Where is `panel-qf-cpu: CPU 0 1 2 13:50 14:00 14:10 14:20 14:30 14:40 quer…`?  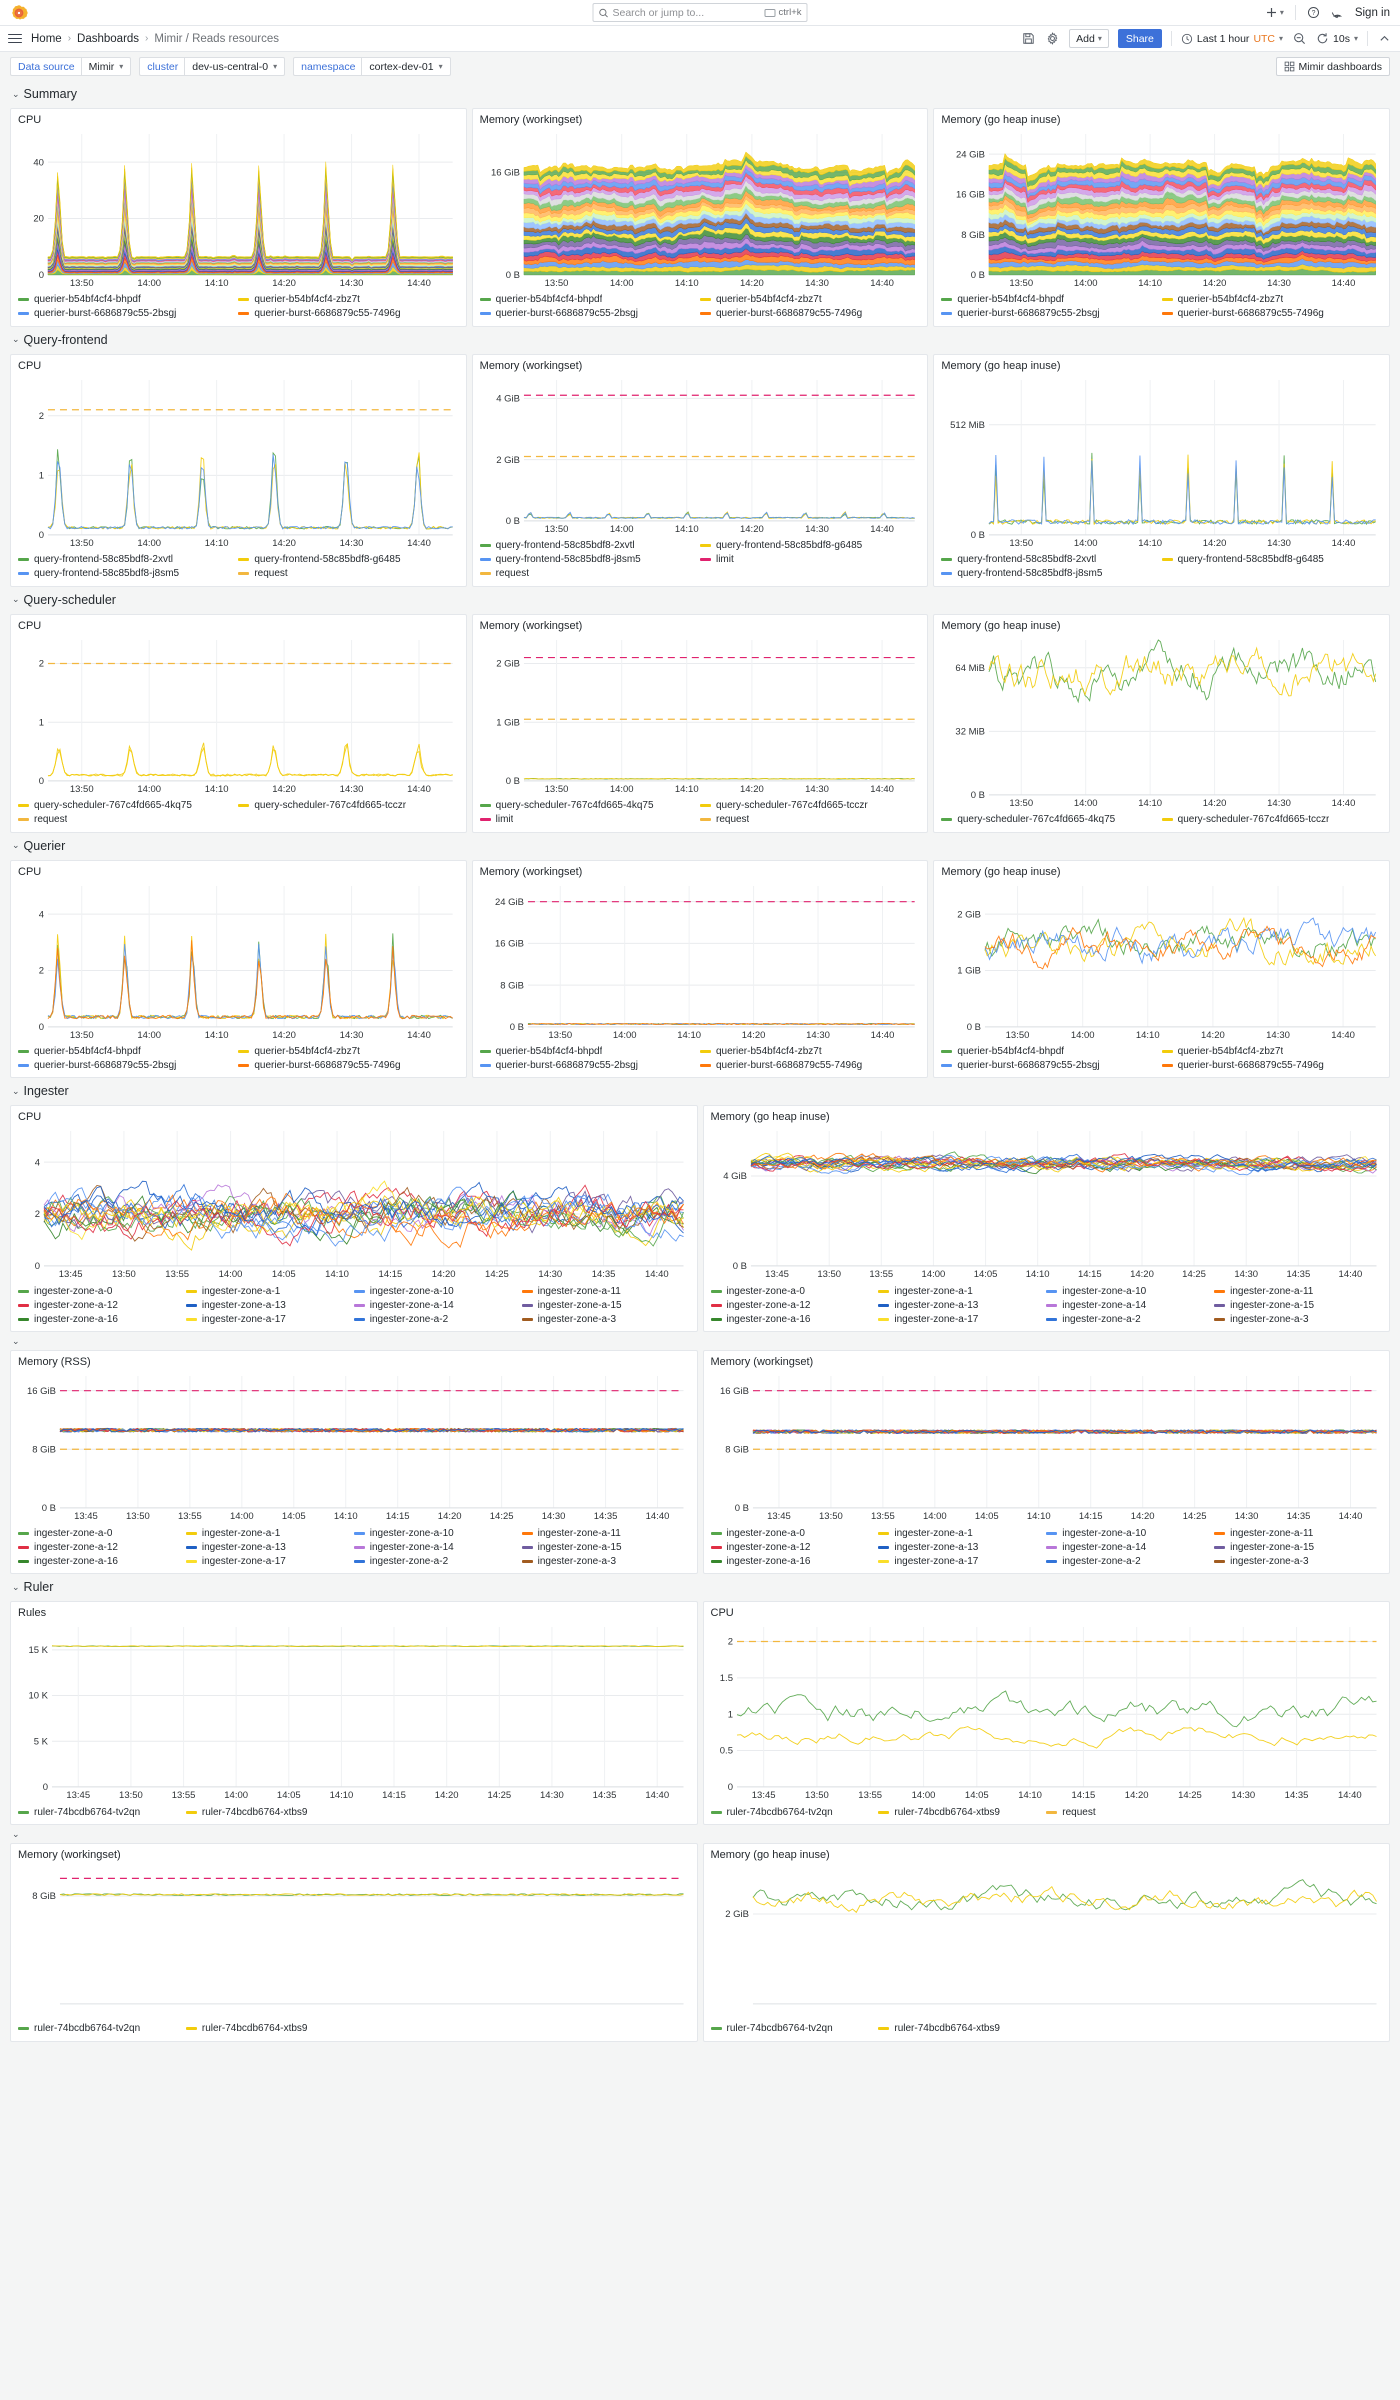 panel-qf-cpu: CPU 0 1 2 13:50 14:00 14:10 14:20 14:30 14:40 quer… is located at coordinates (238, 470).